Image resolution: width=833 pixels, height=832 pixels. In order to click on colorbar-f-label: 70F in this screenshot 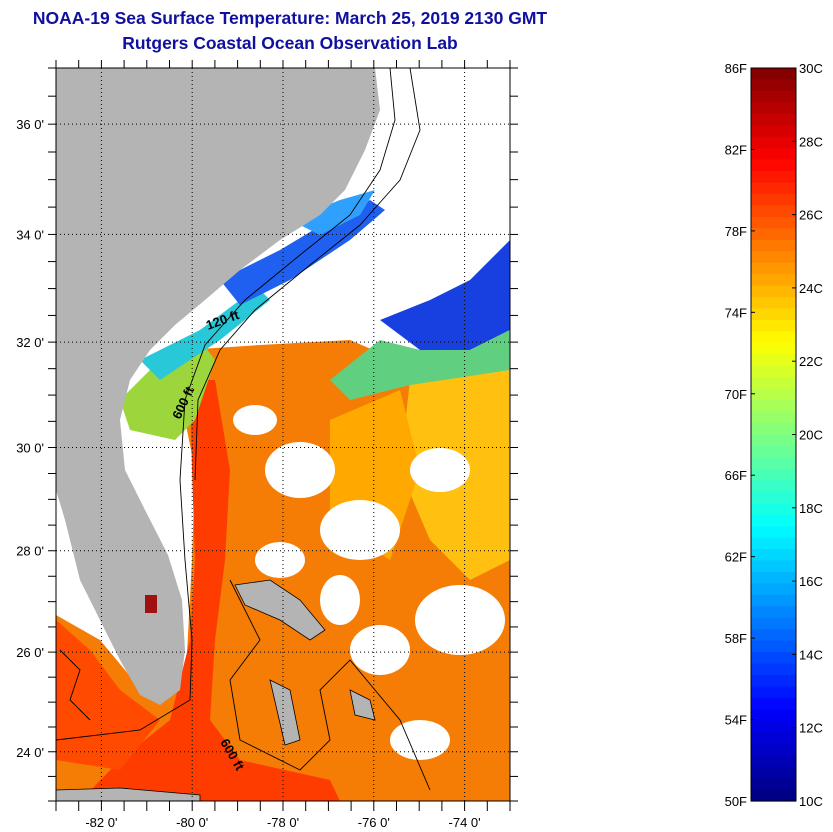, I will do `click(736, 394)`.